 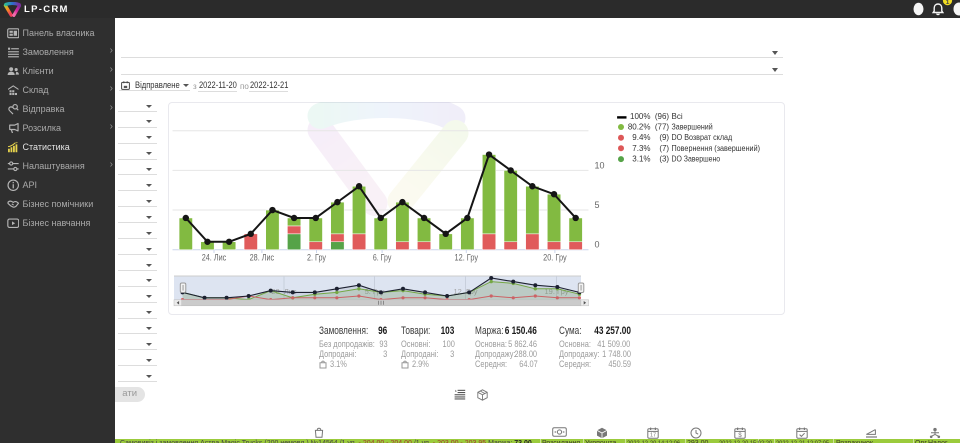 I want to click on svg-text: Повернення (завершений), so click(x=715, y=148).